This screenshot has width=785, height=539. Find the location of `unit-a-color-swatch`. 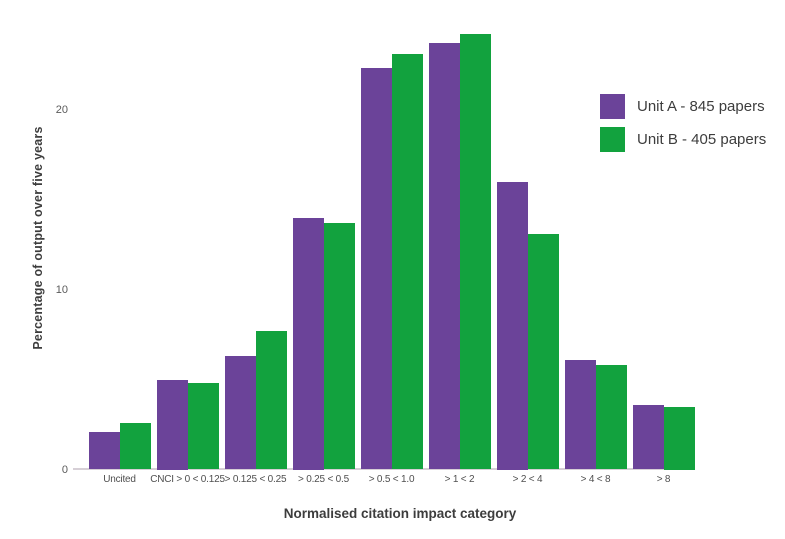

unit-a-color-swatch is located at coordinates (612, 106).